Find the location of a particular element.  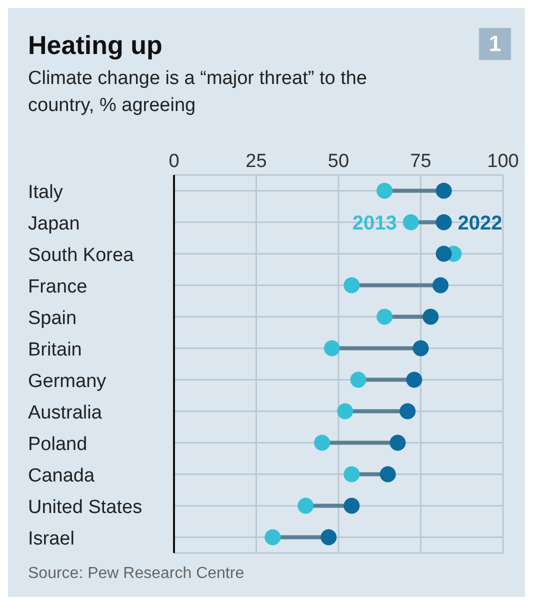

y-tick-label: Japan is located at coordinates (54, 223).